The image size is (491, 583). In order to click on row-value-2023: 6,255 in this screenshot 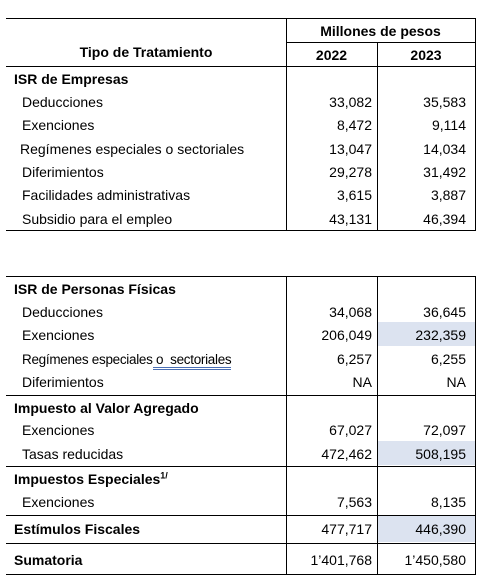, I will do `click(448, 359)`.